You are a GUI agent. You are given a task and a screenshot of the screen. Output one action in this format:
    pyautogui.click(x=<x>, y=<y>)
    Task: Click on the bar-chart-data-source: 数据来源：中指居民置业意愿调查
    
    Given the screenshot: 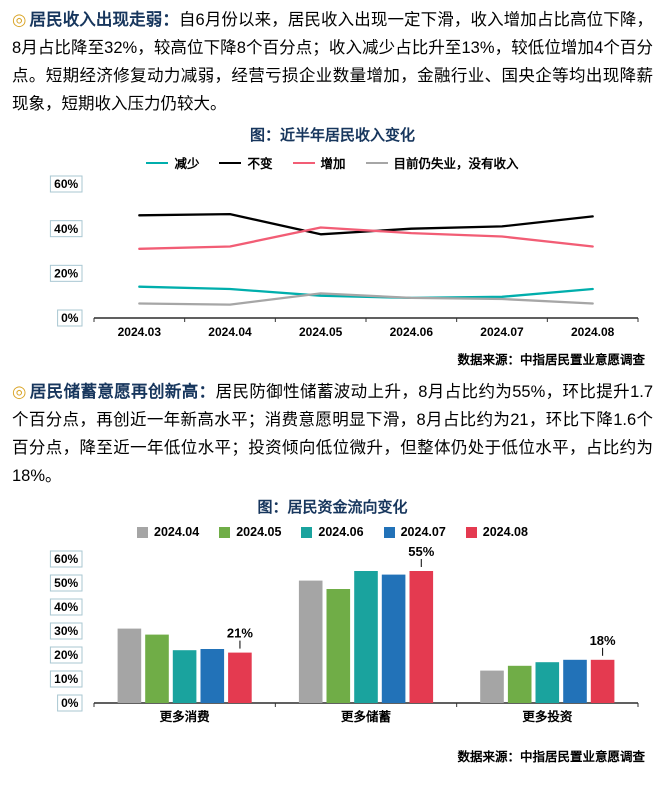 What is the action you would take?
    pyautogui.click(x=551, y=757)
    